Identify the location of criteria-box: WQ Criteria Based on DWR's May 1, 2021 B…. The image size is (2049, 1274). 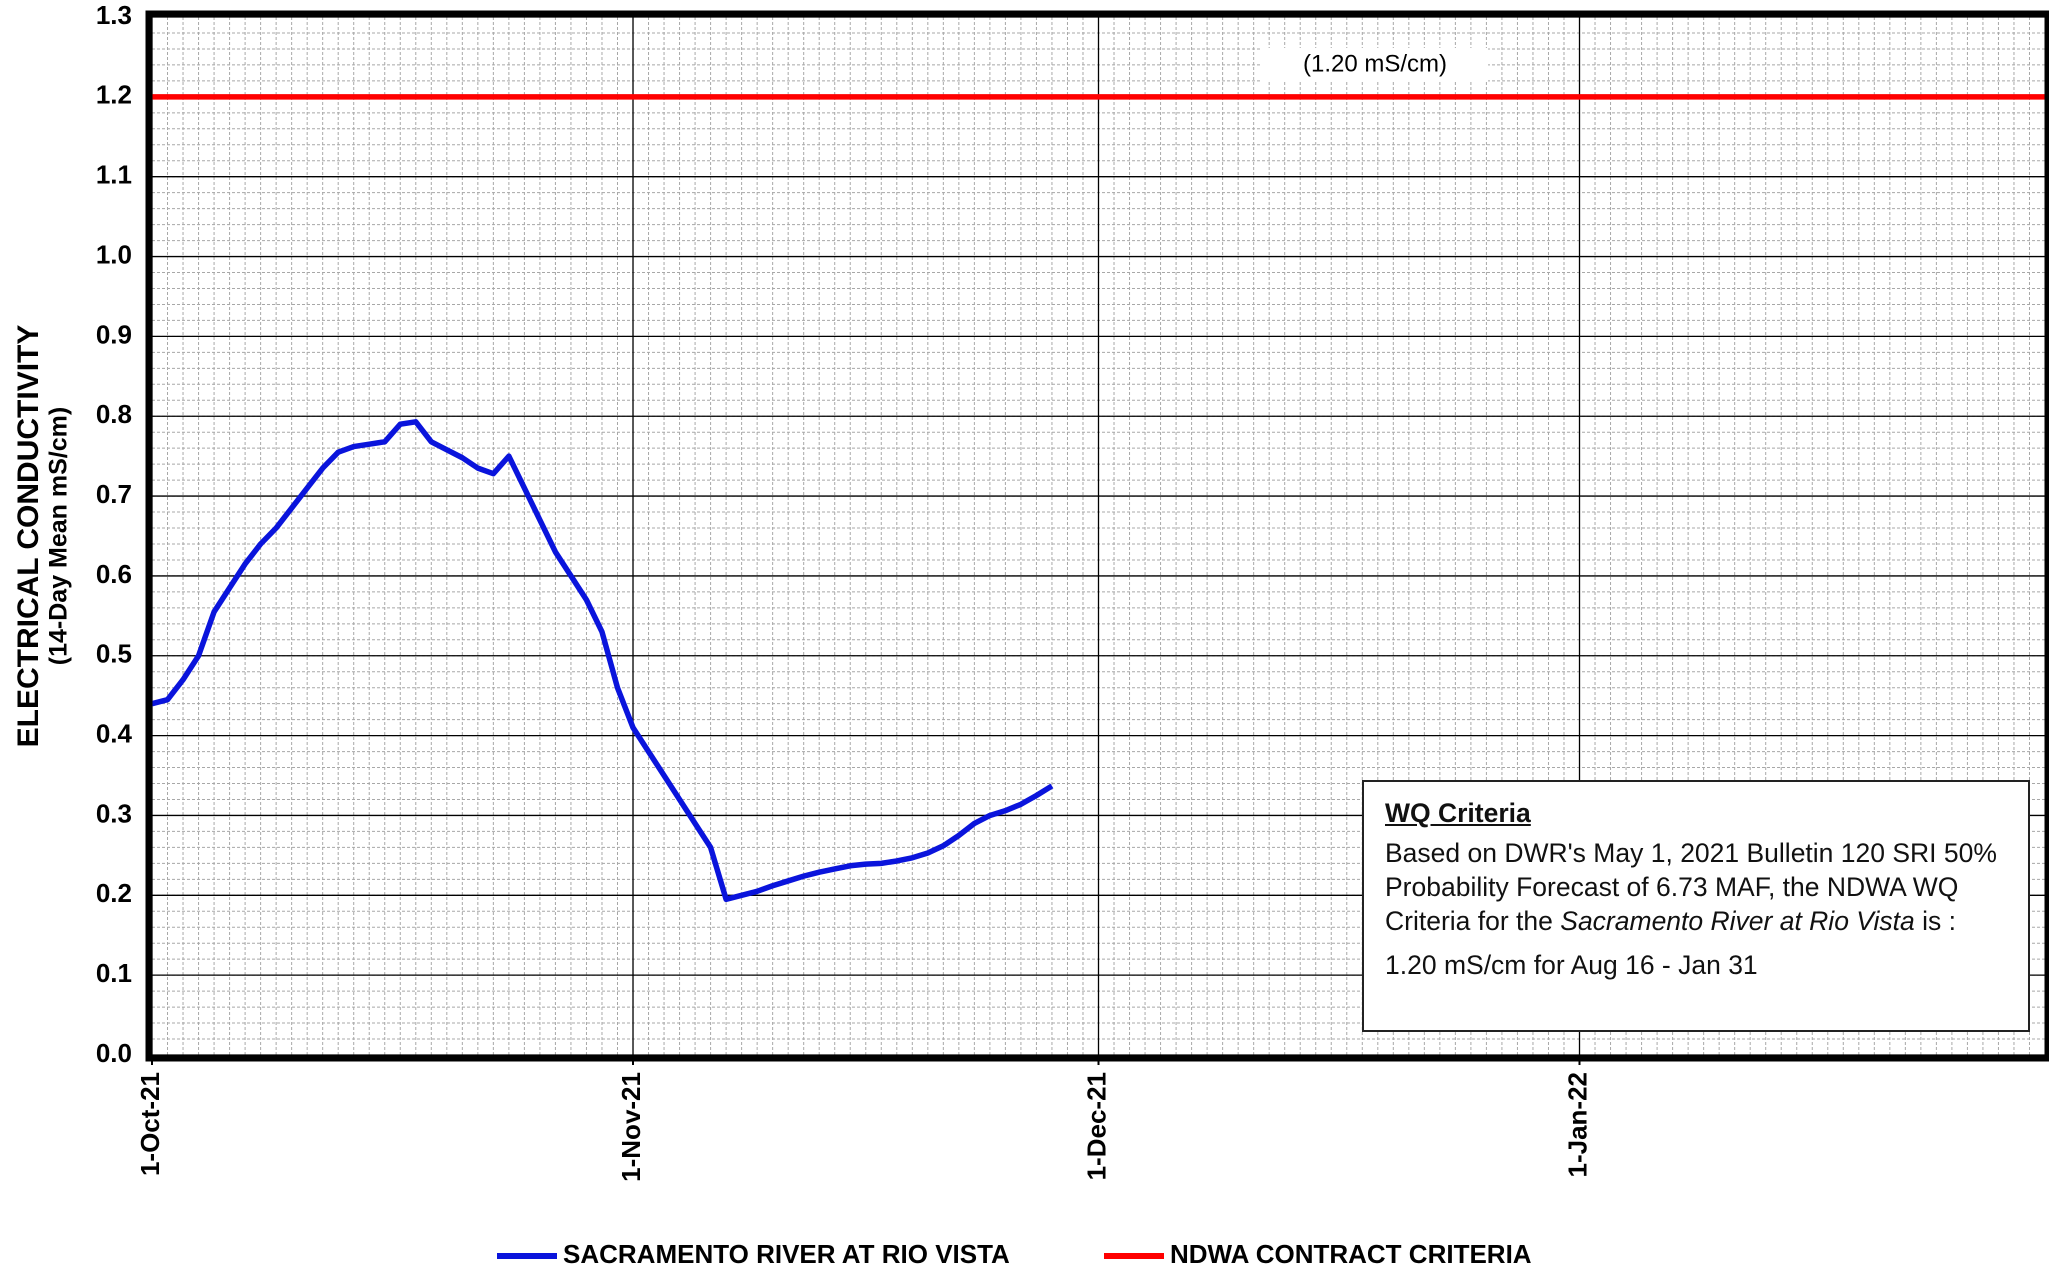
(1696, 906).